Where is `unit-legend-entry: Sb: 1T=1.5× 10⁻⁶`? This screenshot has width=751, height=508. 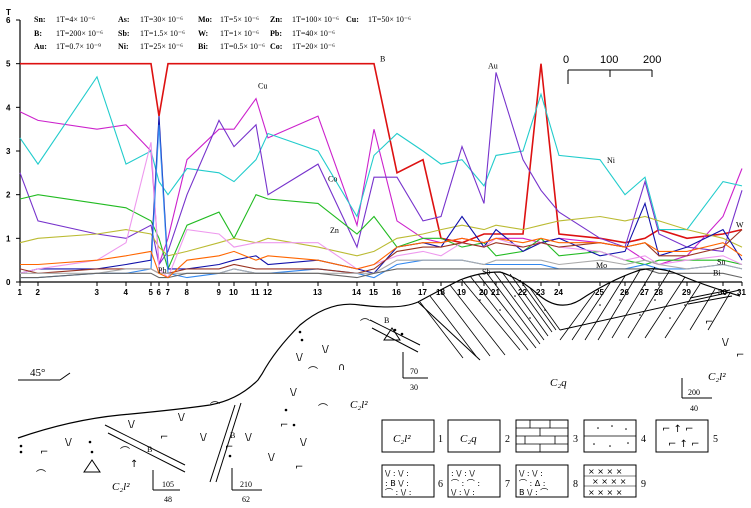 unit-legend-entry: Sb: 1T=1.5× 10⁻⁶ is located at coordinates (151, 33).